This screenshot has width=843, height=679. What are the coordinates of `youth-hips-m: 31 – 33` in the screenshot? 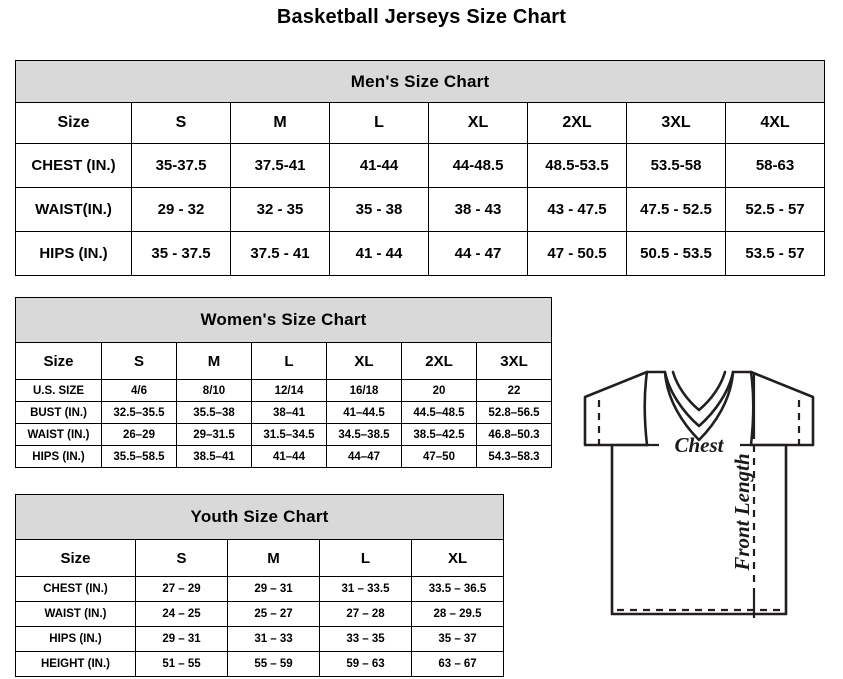 It's located at (273, 639).